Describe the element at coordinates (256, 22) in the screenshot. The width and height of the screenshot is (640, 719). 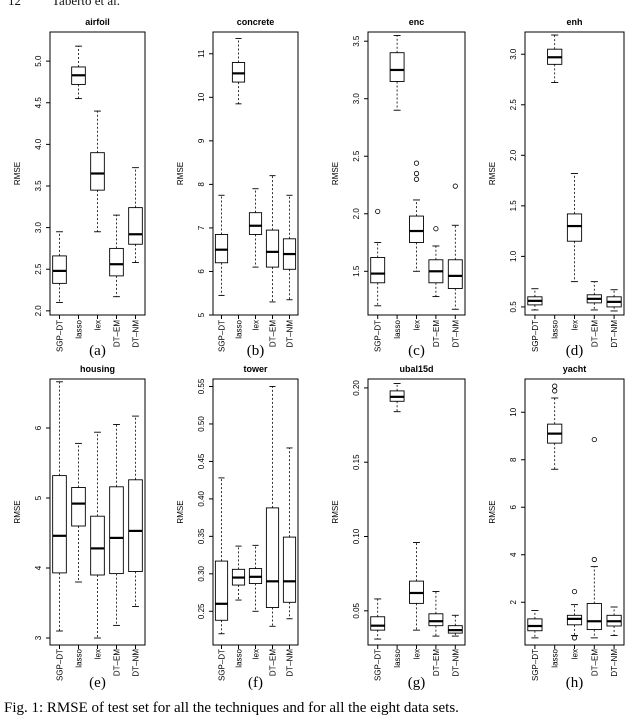
I see `panel-title: concrete` at that location.